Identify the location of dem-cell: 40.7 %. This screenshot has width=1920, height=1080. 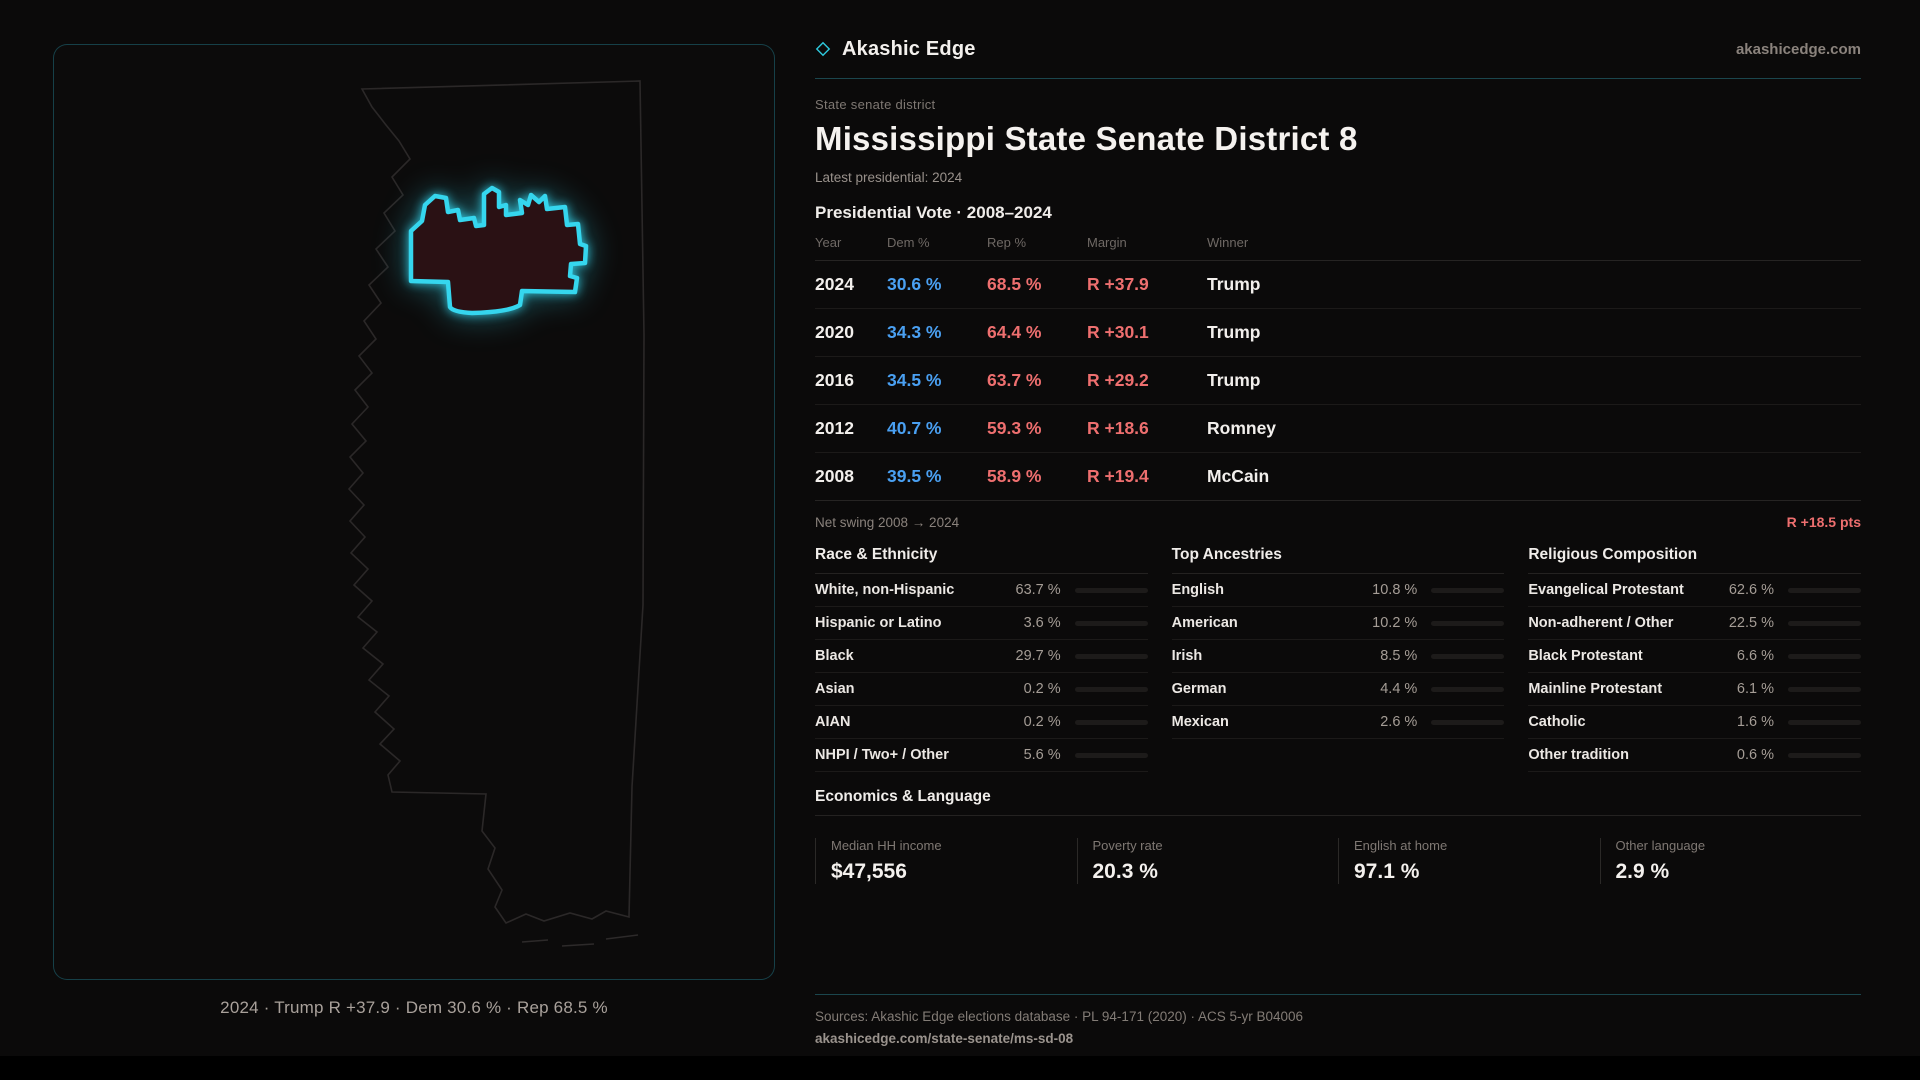
(914, 428).